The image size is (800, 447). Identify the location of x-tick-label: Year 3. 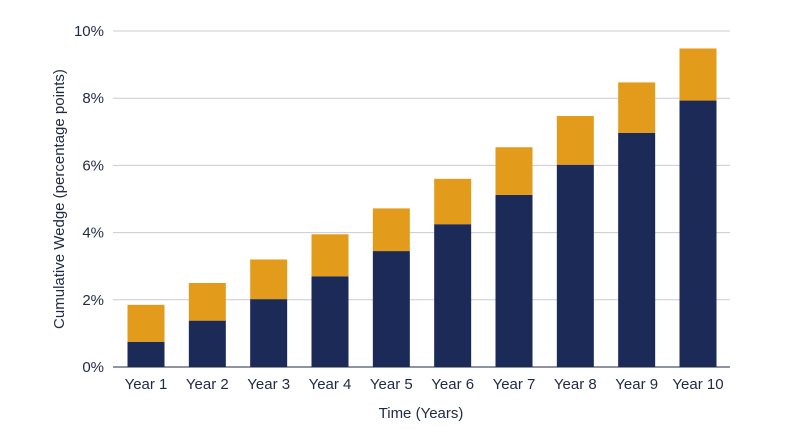
(268, 384).